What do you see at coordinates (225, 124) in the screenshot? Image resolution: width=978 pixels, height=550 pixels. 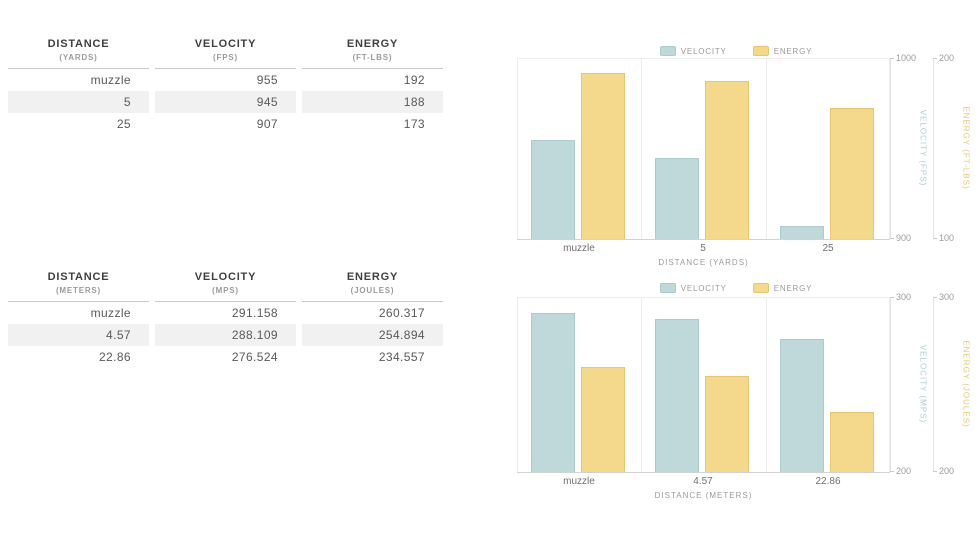 I see `table-row: 25 907 173` at bounding box center [225, 124].